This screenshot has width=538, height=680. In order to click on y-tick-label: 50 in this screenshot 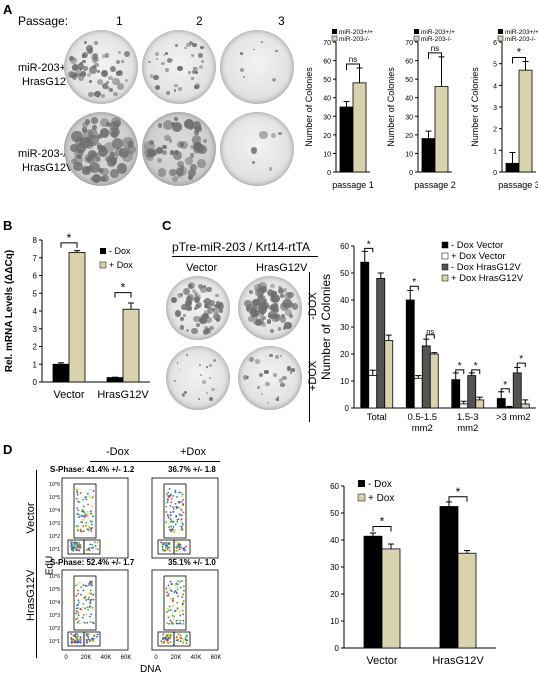, I will do `click(409, 80)`.